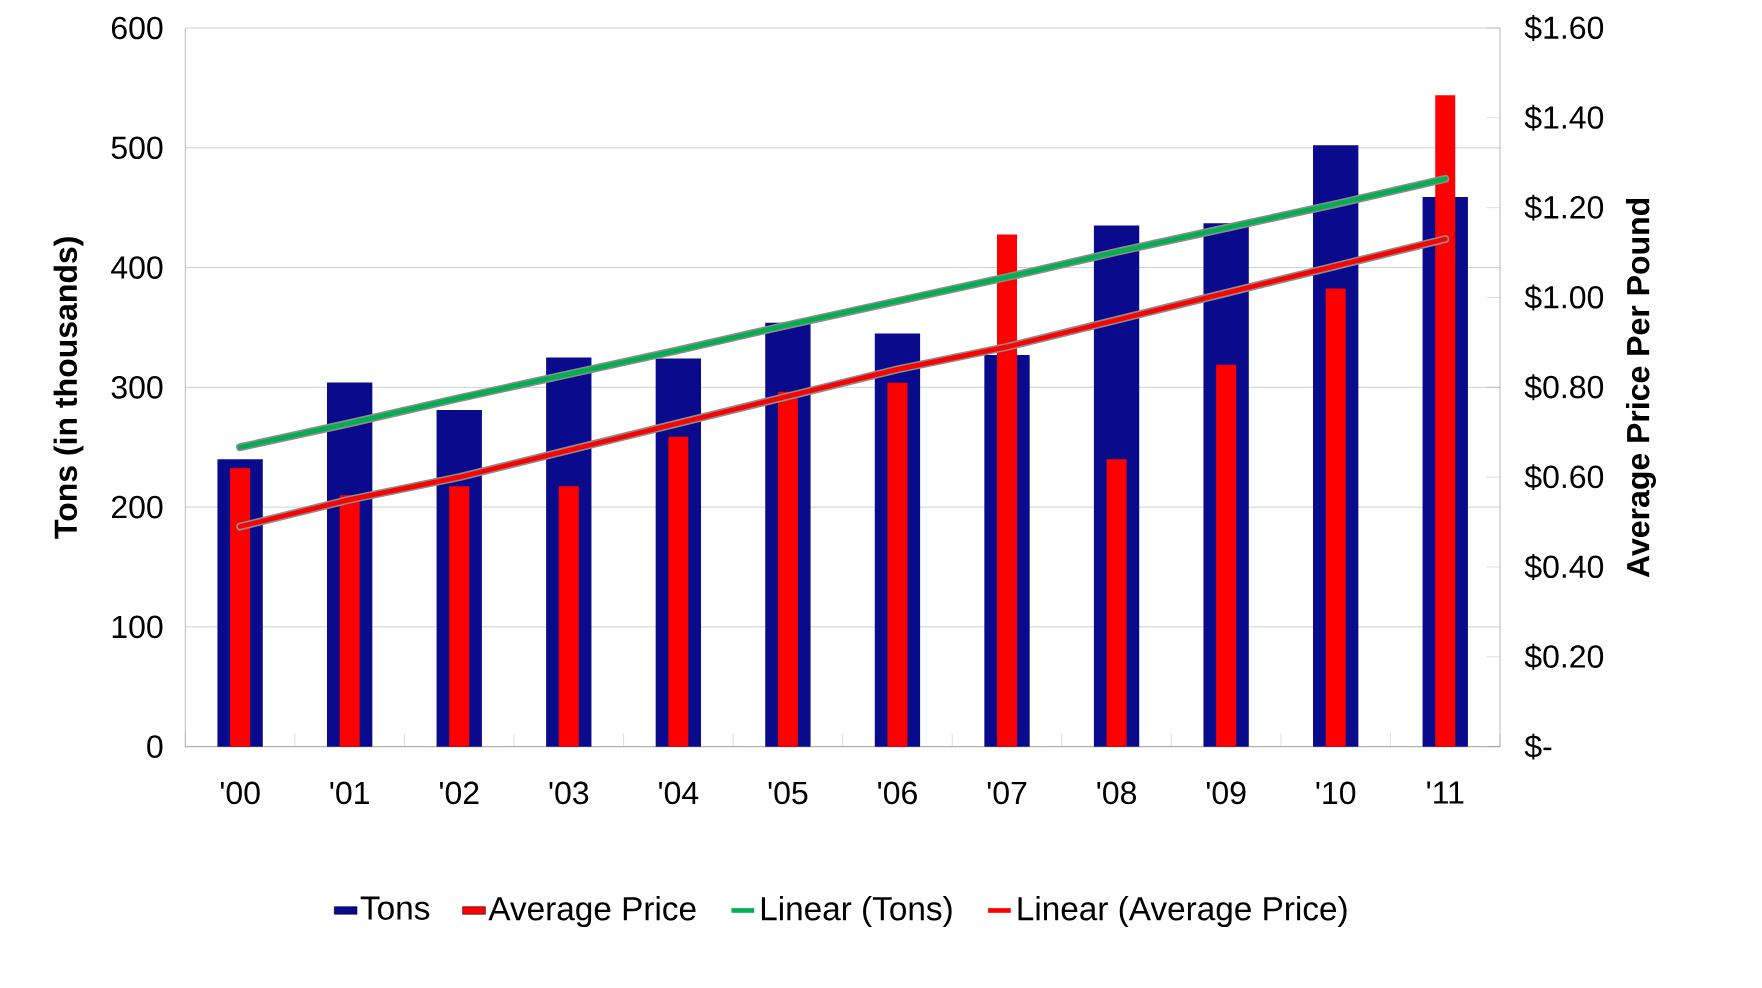  Describe the element at coordinates (1182, 912) in the screenshot. I see `legend-label: Linear (Average Price)` at that location.